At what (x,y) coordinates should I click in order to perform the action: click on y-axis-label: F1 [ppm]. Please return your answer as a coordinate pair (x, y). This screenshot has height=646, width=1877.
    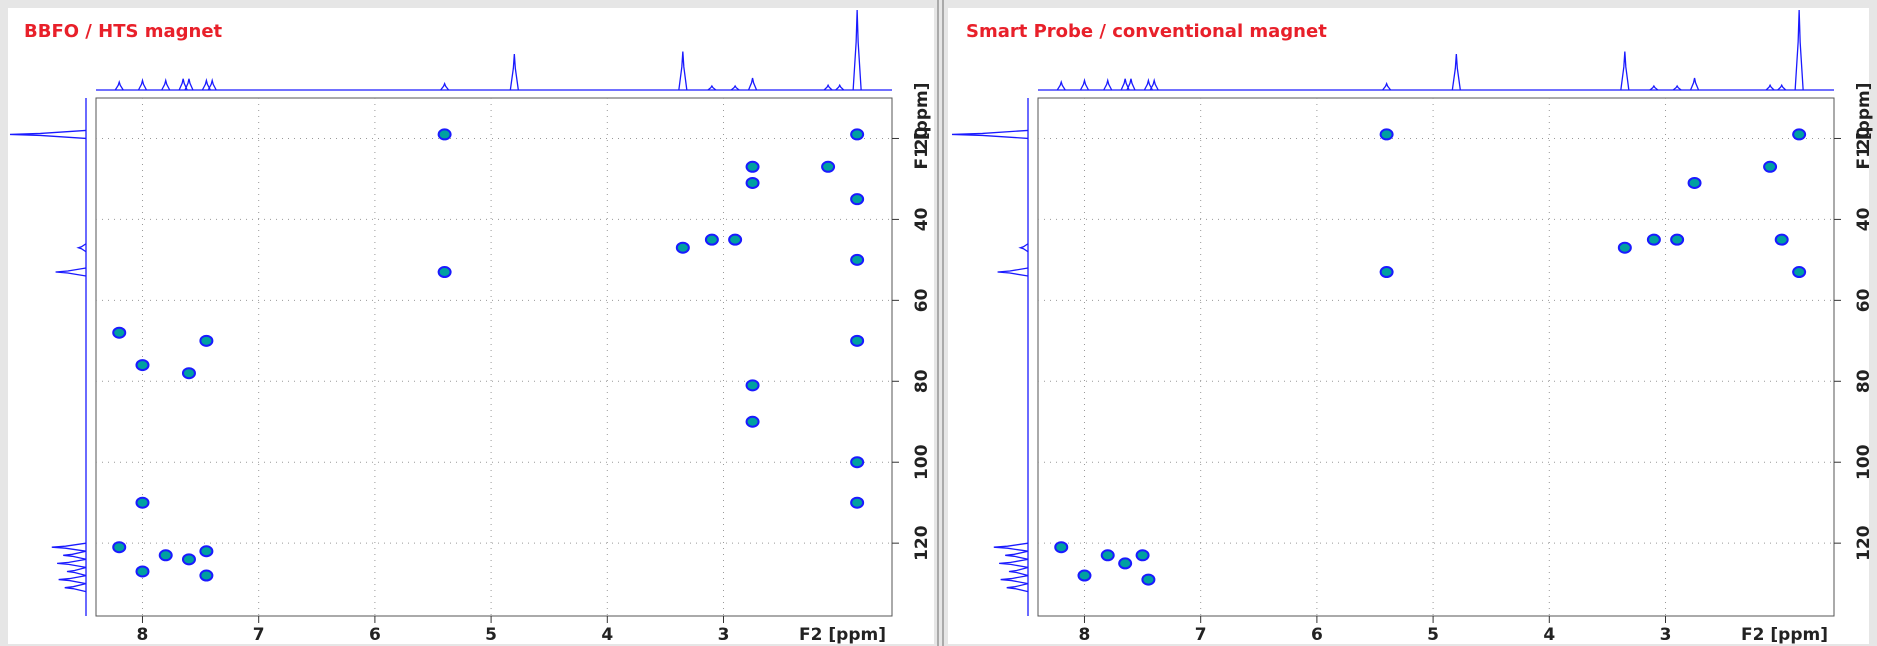
    Looking at the image, I should click on (1864, 126).